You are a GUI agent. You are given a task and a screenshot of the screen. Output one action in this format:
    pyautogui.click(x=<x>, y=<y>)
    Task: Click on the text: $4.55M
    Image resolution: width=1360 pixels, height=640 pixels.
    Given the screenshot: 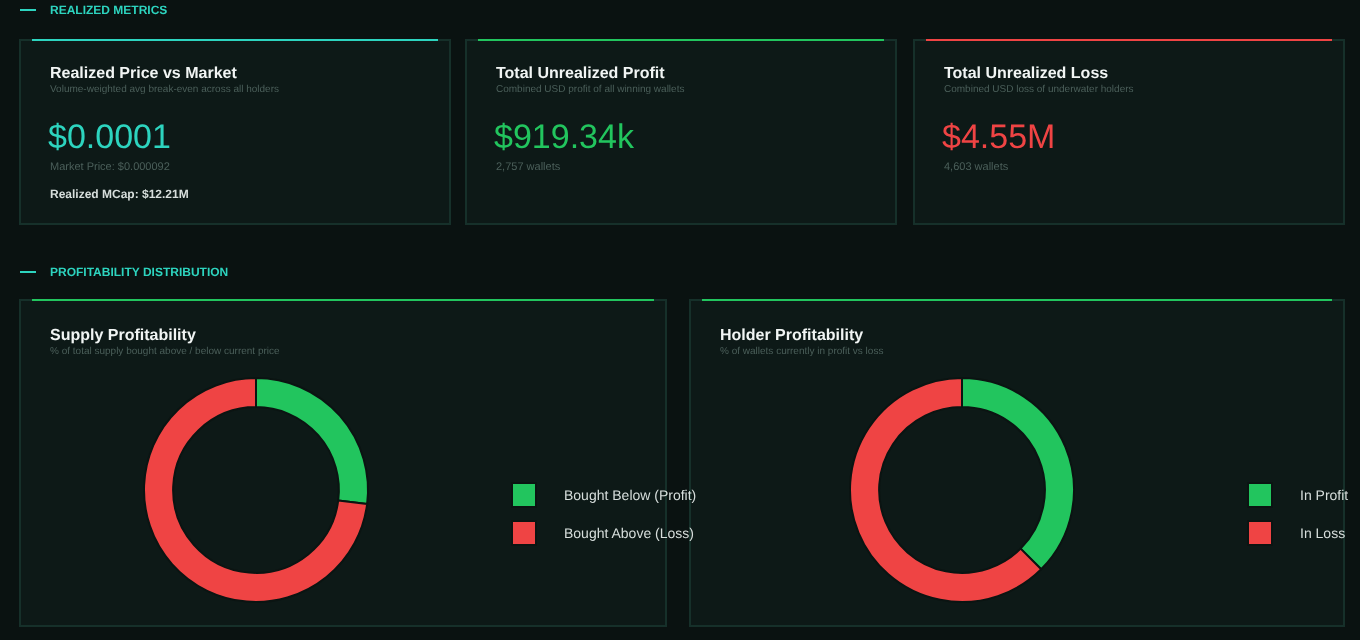 What is the action you would take?
    pyautogui.click(x=999, y=137)
    